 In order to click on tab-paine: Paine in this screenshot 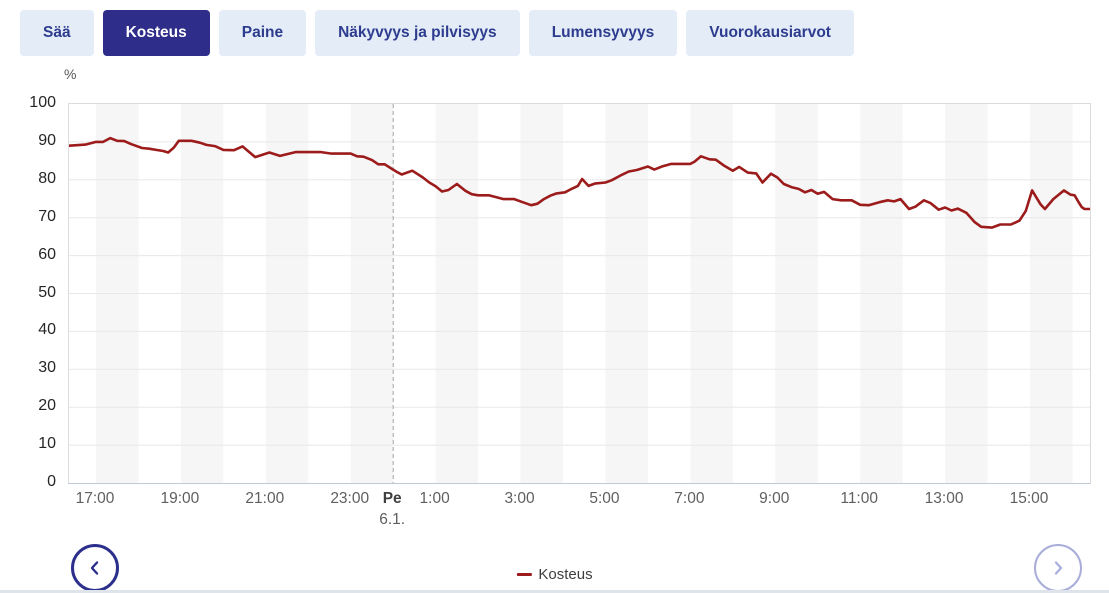, I will do `click(262, 33)`.